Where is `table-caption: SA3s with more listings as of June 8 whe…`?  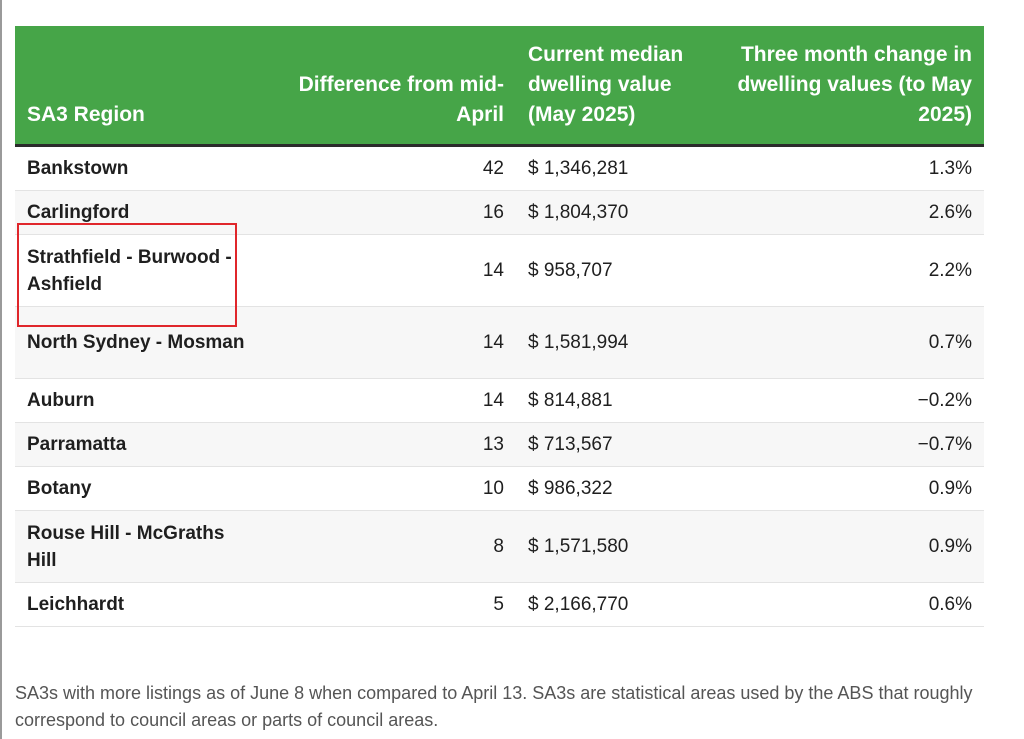
table-caption: SA3s with more listings as of June 8 whe… is located at coordinates (494, 706).